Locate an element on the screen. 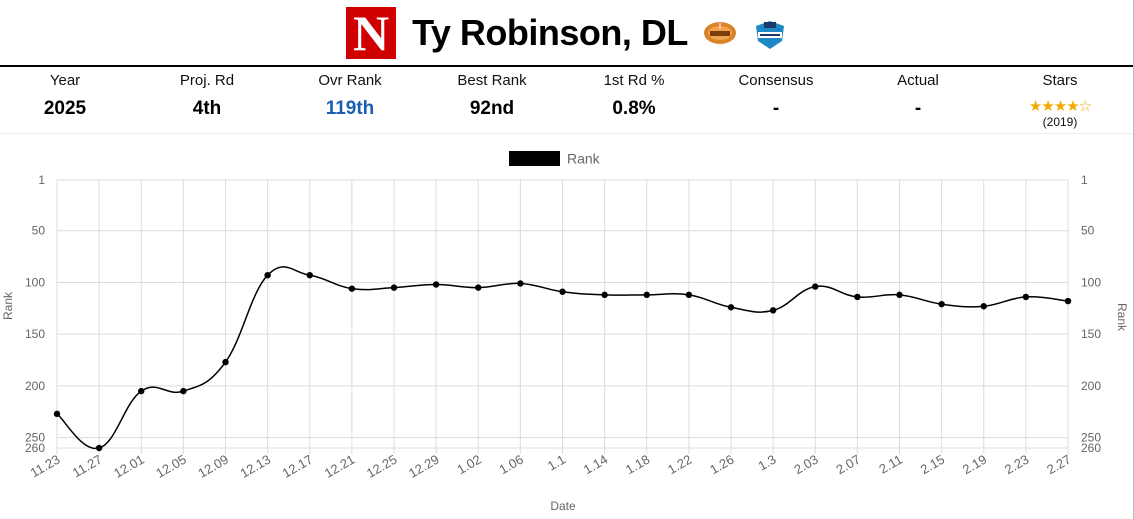 Image resolution: width=1134 pixels, height=519 pixels. x-tick-label: 1.3 is located at coordinates (766, 463).